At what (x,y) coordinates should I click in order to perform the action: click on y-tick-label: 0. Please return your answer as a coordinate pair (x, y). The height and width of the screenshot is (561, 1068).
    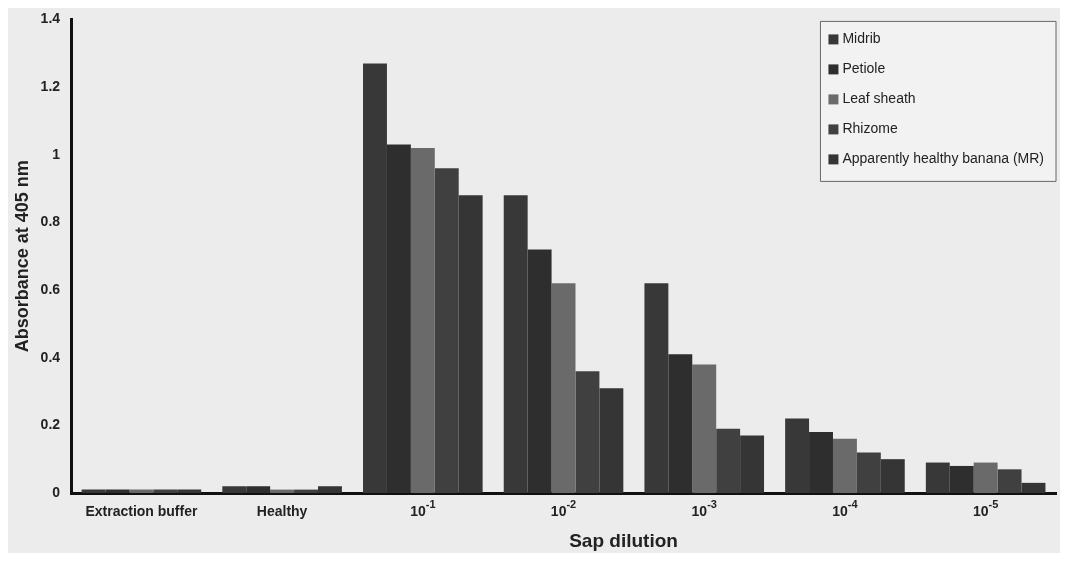
    Looking at the image, I should click on (56, 491).